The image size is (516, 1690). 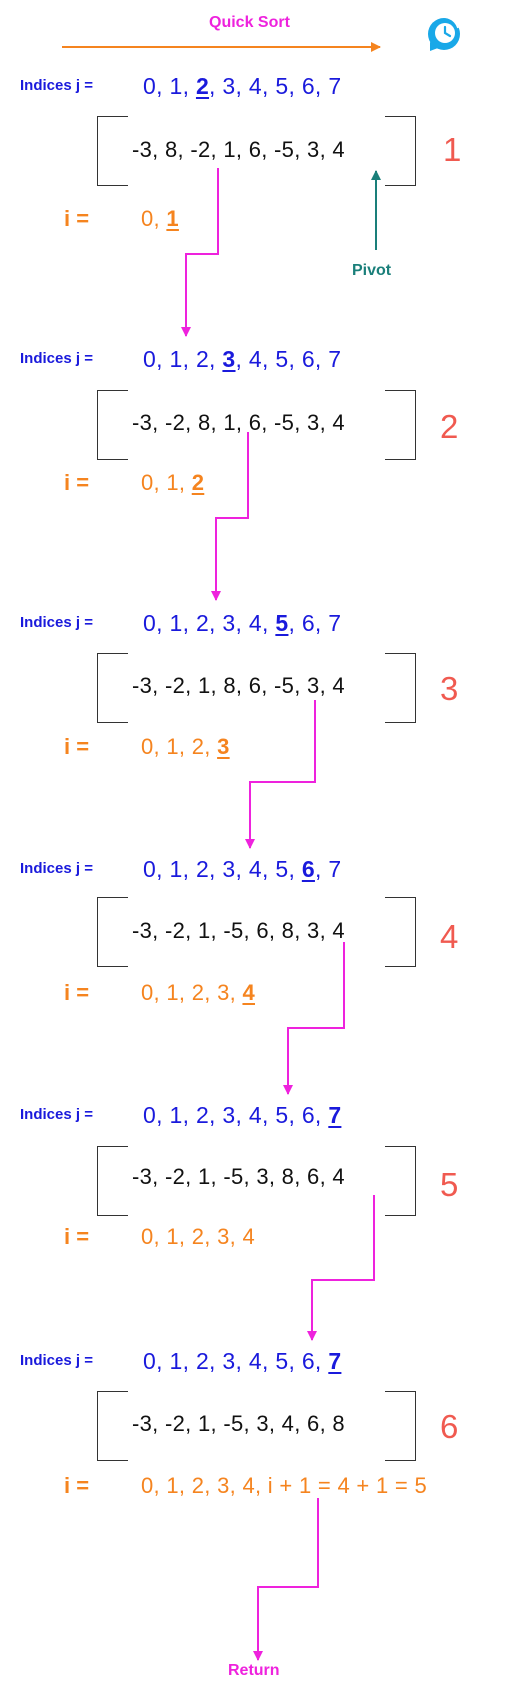 What do you see at coordinates (185, 746) in the screenshot?
I see `i-values: 0, 1, 2, 3` at bounding box center [185, 746].